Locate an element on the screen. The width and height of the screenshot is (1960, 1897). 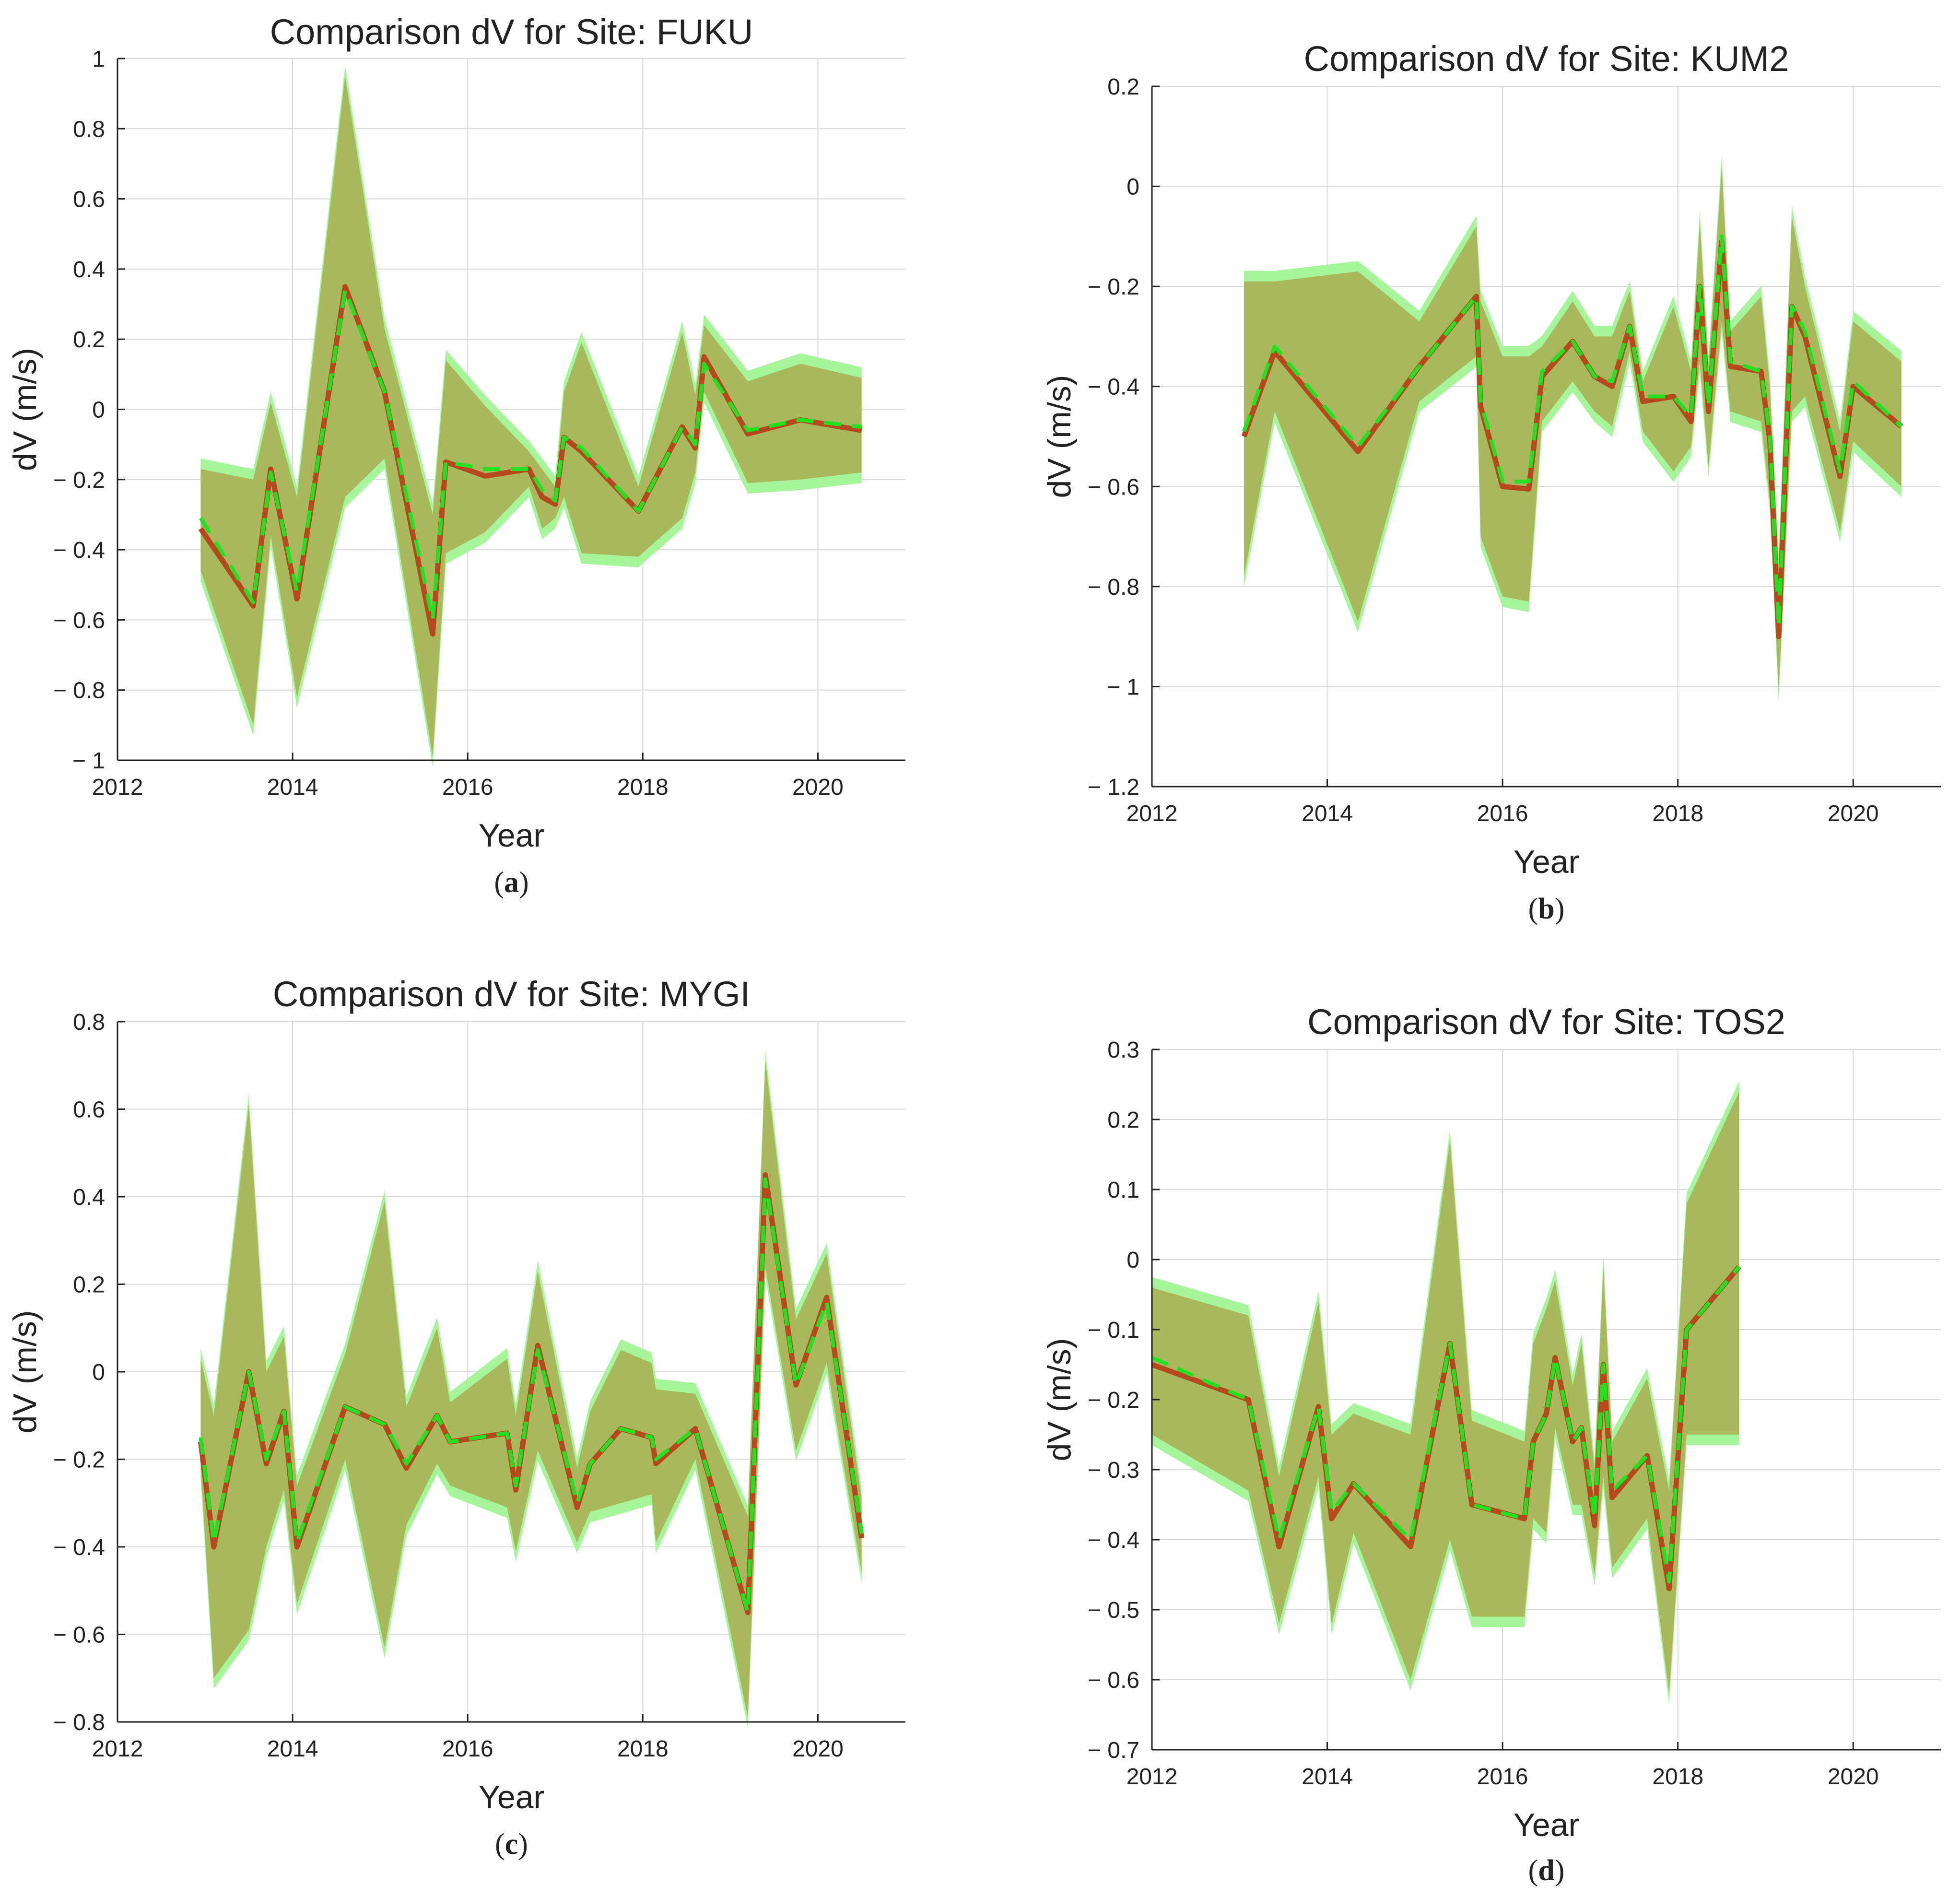
y-tick-label: 0.1 is located at coordinates (1123, 1190).